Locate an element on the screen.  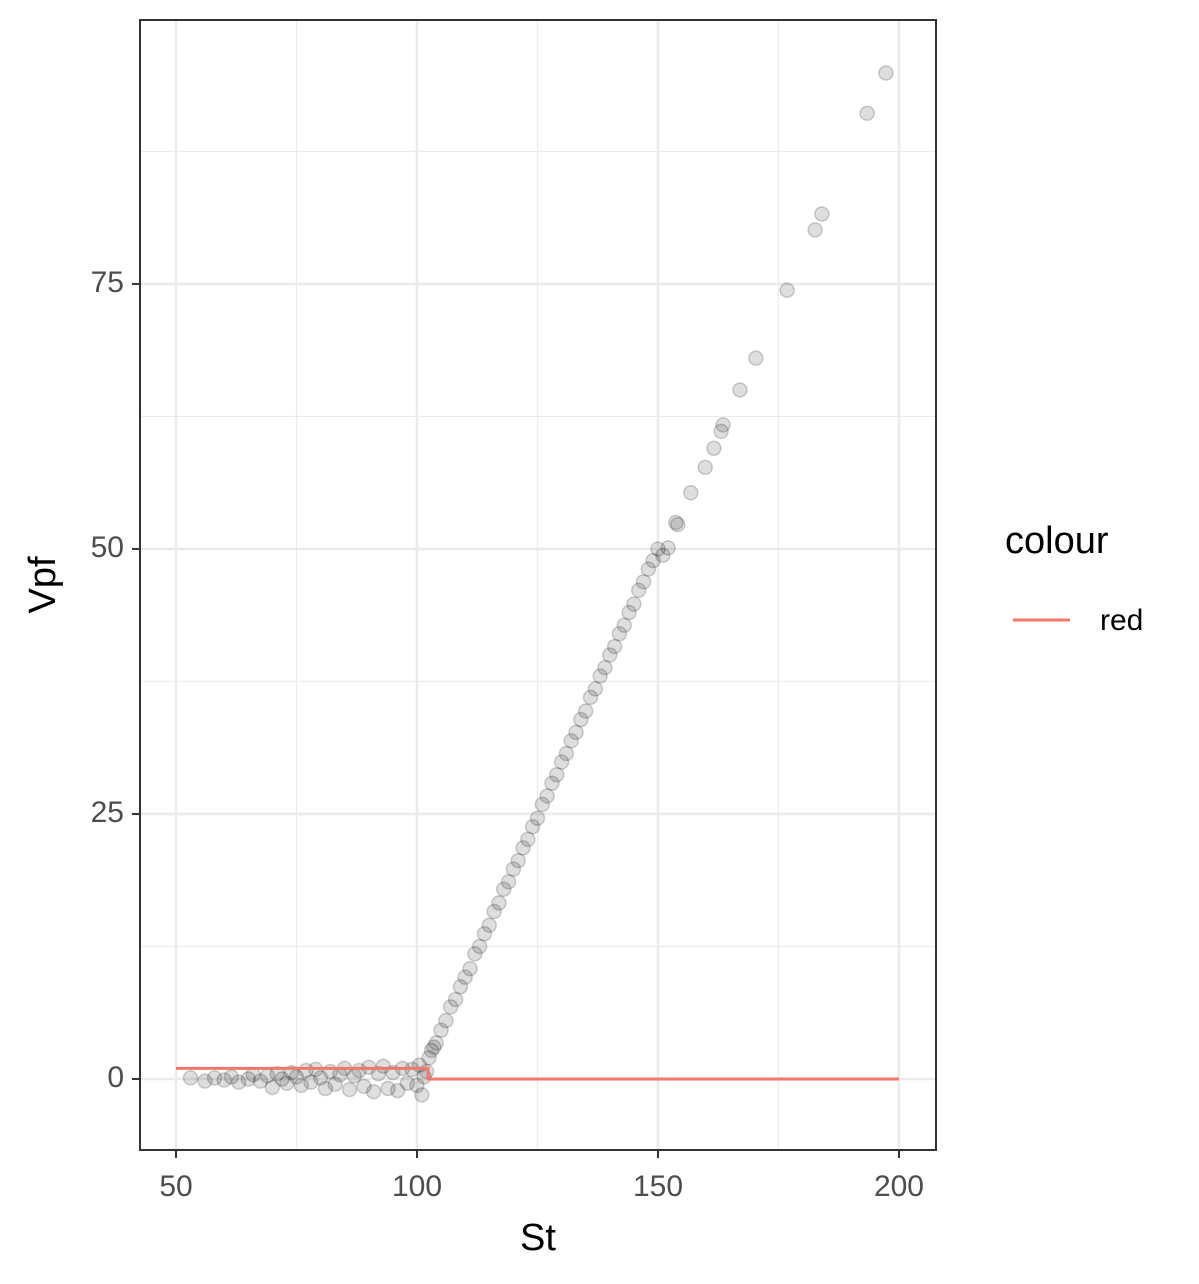
y-tick-label: 75 is located at coordinates (107, 282).